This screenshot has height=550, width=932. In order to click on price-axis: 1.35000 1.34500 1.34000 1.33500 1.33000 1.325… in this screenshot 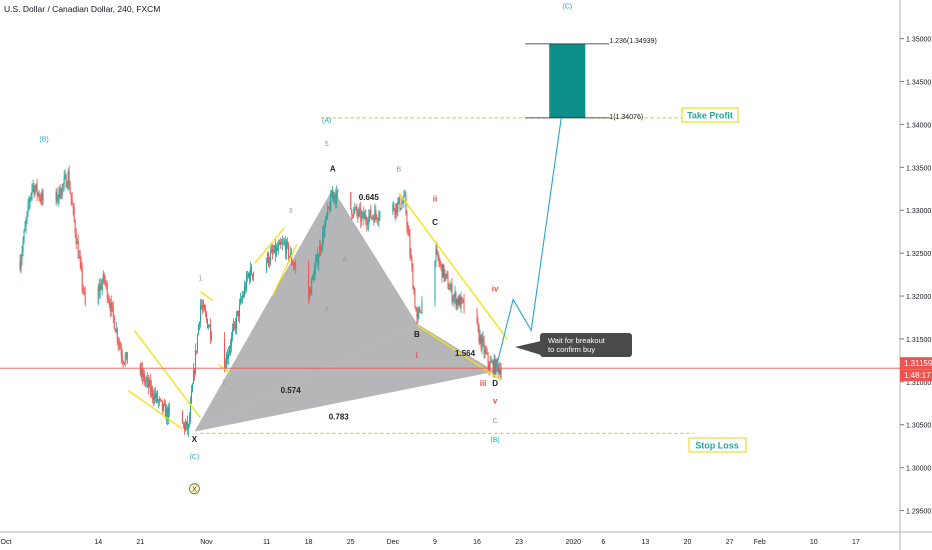, I will do `click(915, 276)`.